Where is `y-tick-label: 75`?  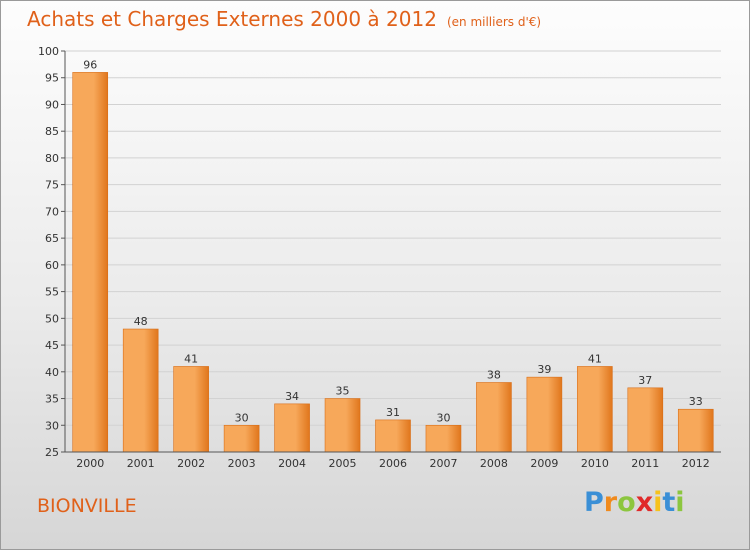
y-tick-label: 75 is located at coordinates (52, 185).